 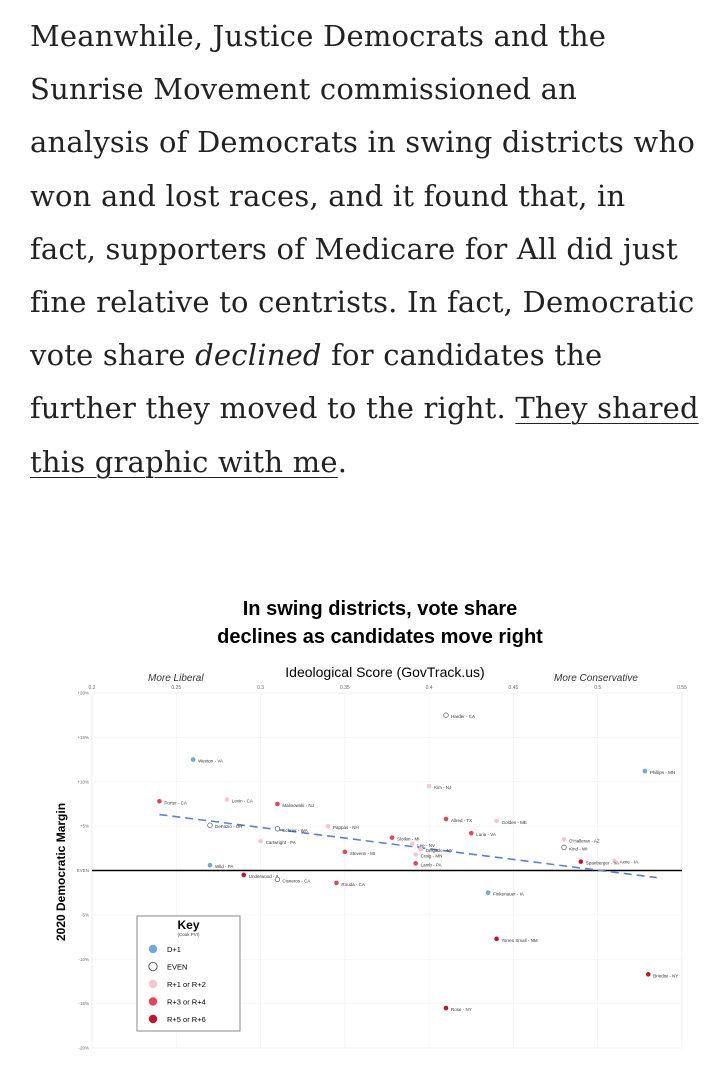 I want to click on data-point-label: Craig - MN, so click(x=432, y=856).